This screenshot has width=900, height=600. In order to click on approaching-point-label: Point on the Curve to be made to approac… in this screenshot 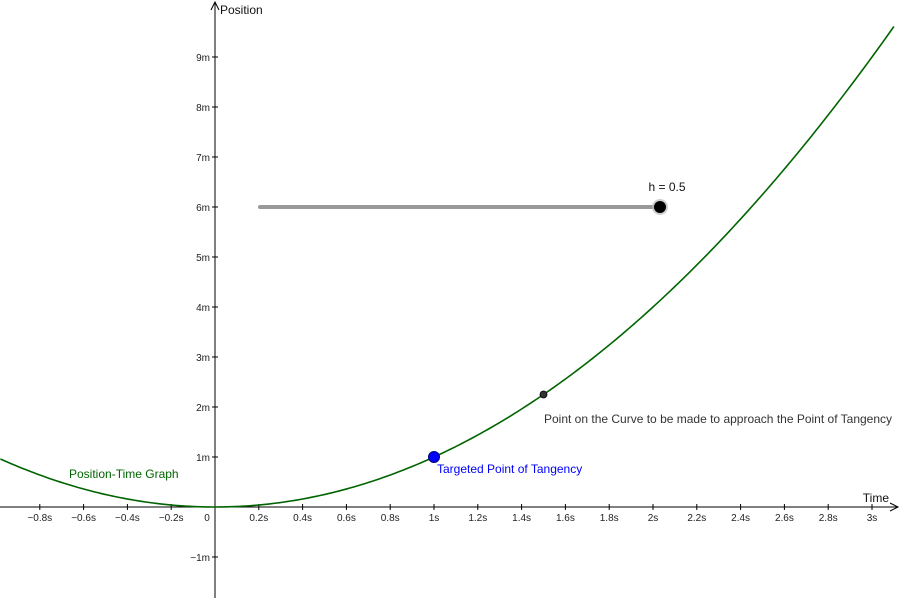, I will do `click(718, 419)`.